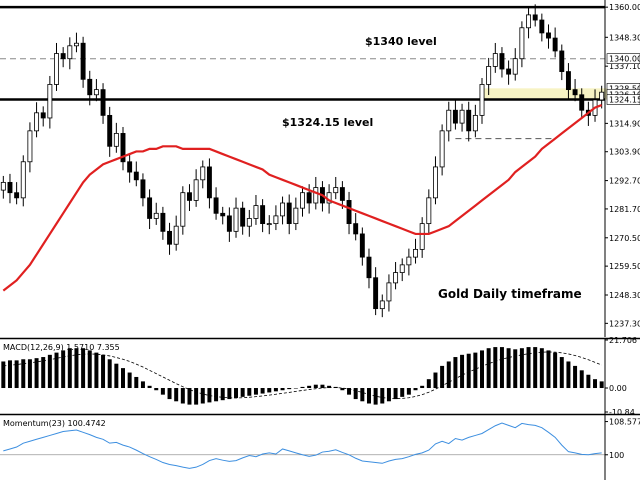 The width and height of the screenshot is (640, 480). I want to click on price-tick-label: 1348.30, so click(624, 37).